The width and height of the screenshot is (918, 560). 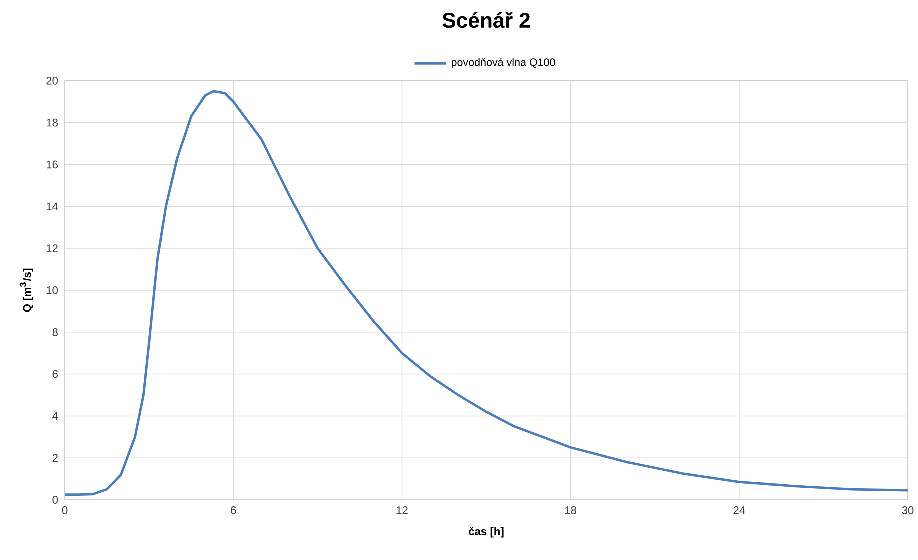 What do you see at coordinates (402, 510) in the screenshot?
I see `x-tick-label: 12` at bounding box center [402, 510].